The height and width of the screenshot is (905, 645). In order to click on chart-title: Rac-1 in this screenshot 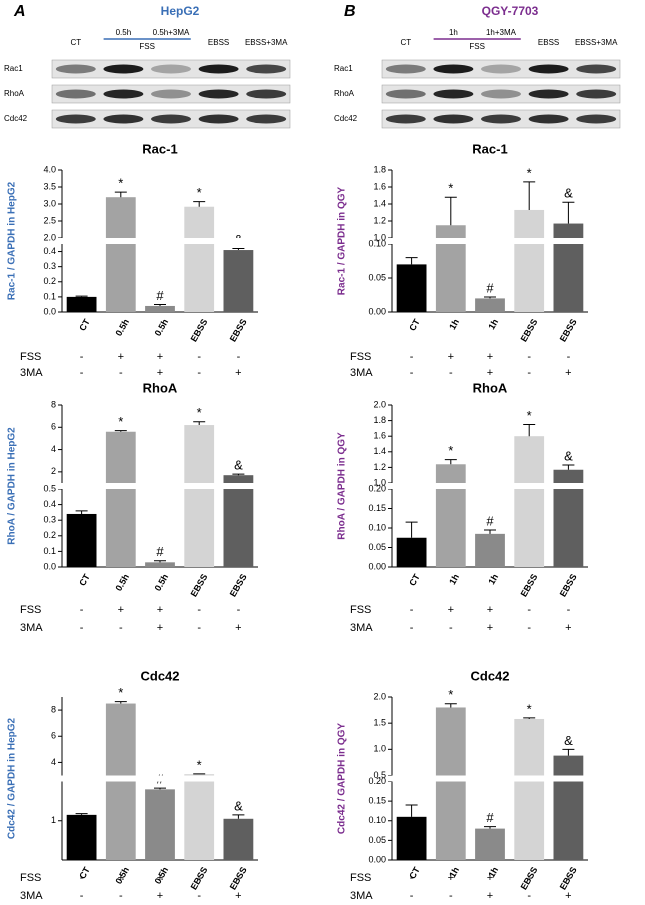, I will do `click(489, 148)`.